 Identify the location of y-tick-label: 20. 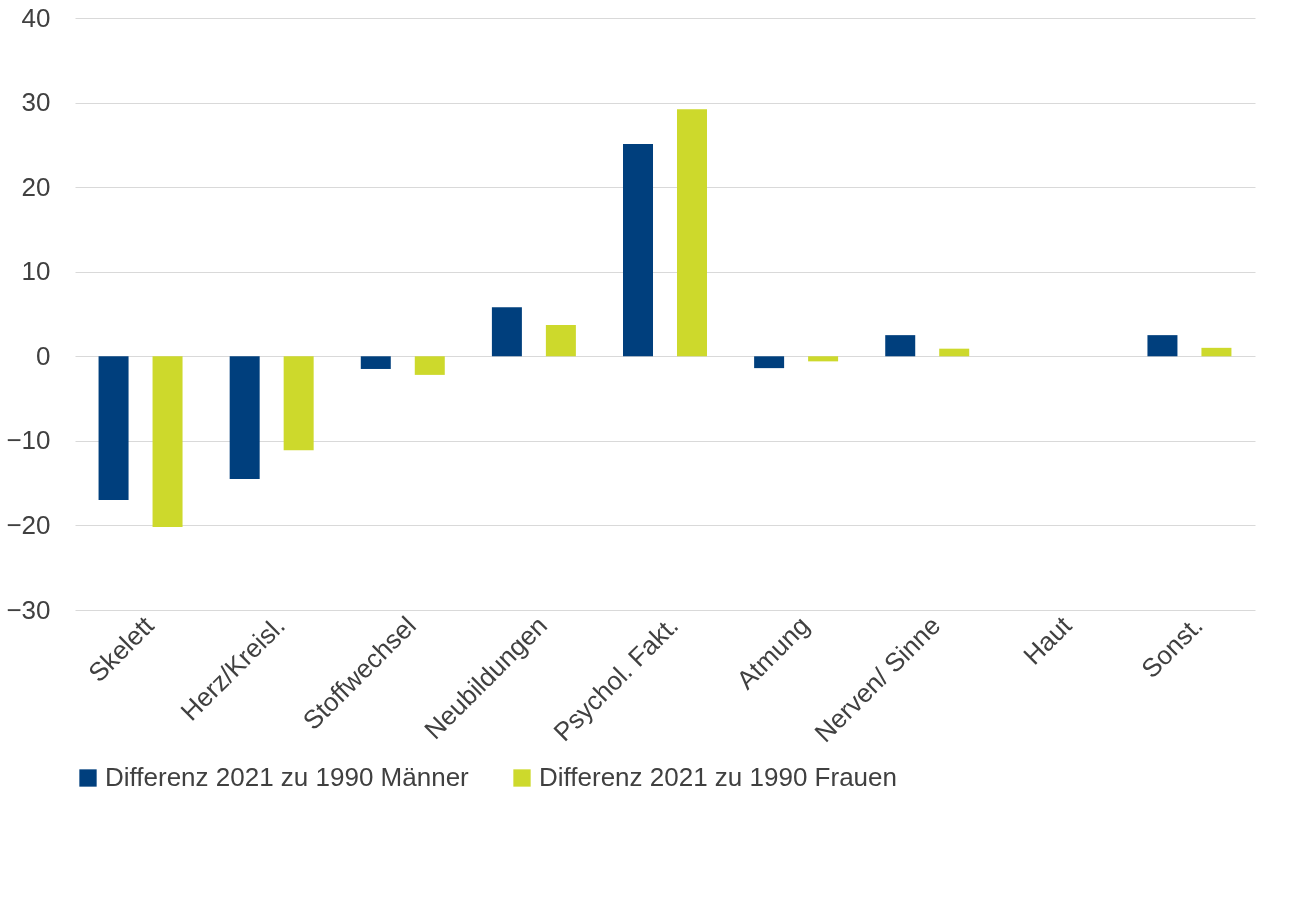
(36, 186).